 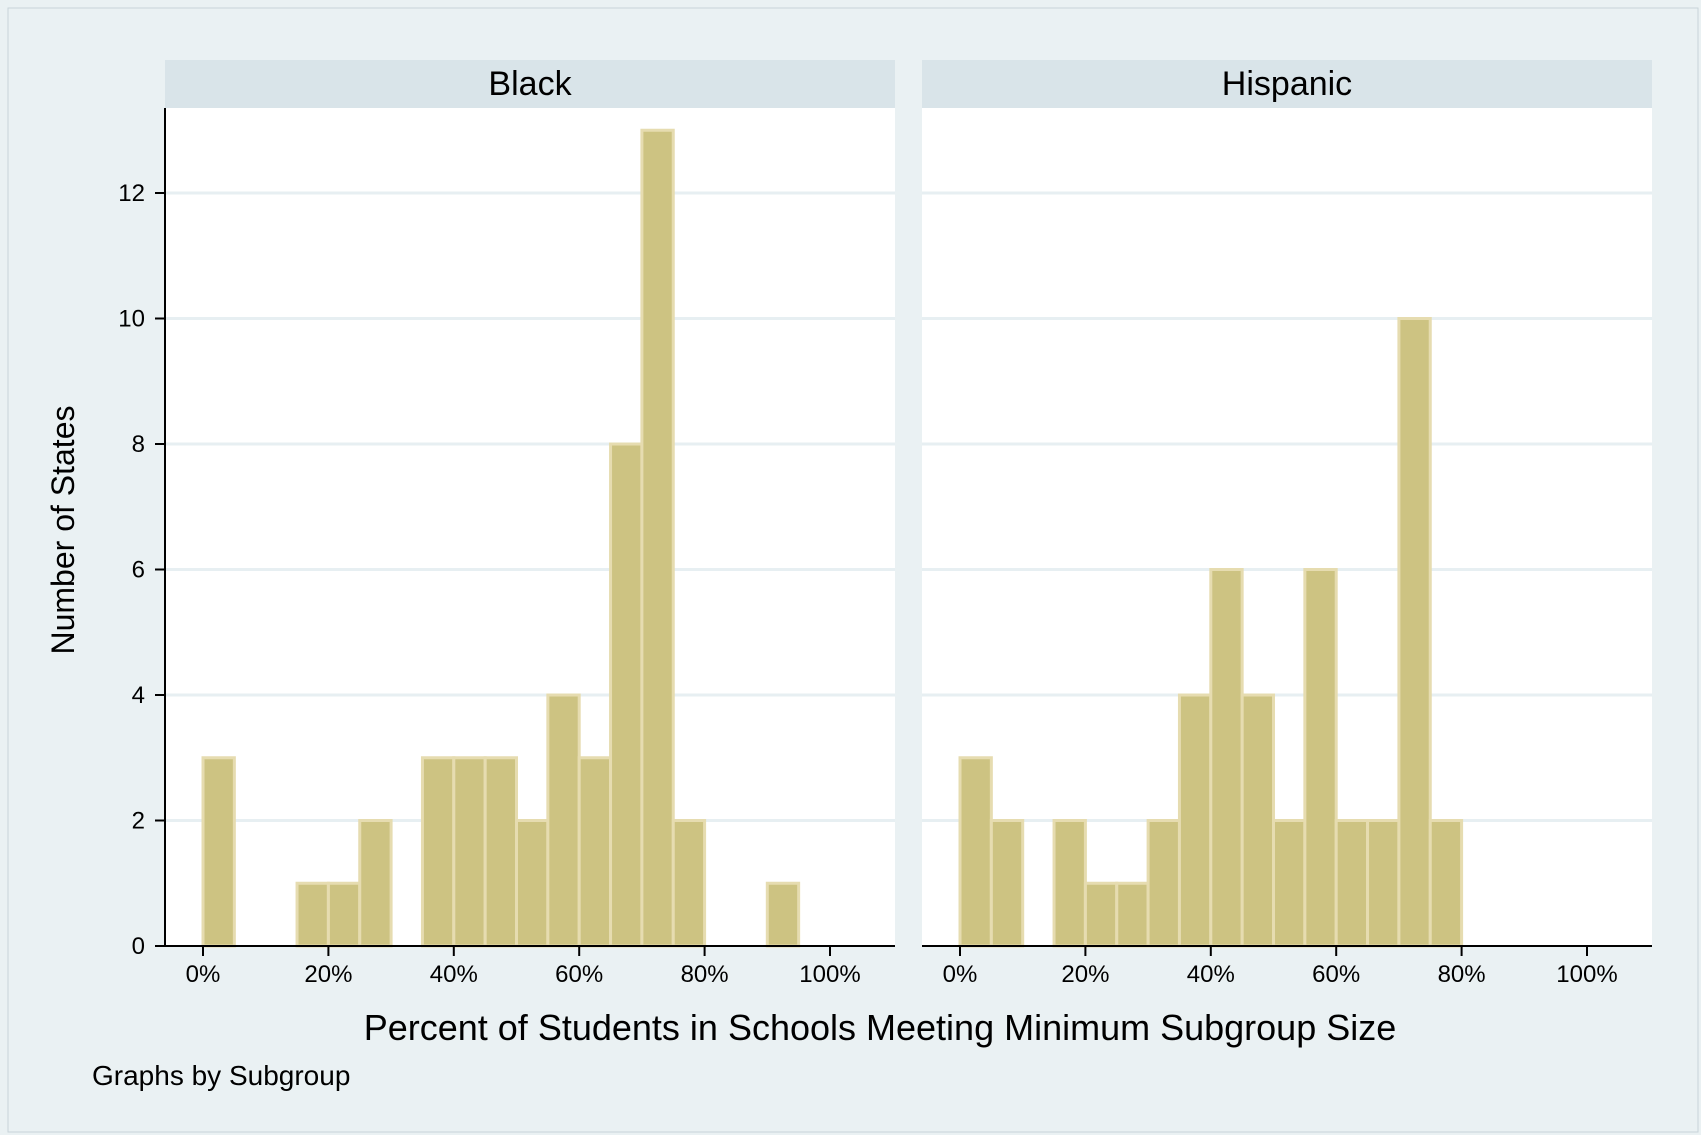 I want to click on y-tick-label: 10, so click(x=131, y=319).